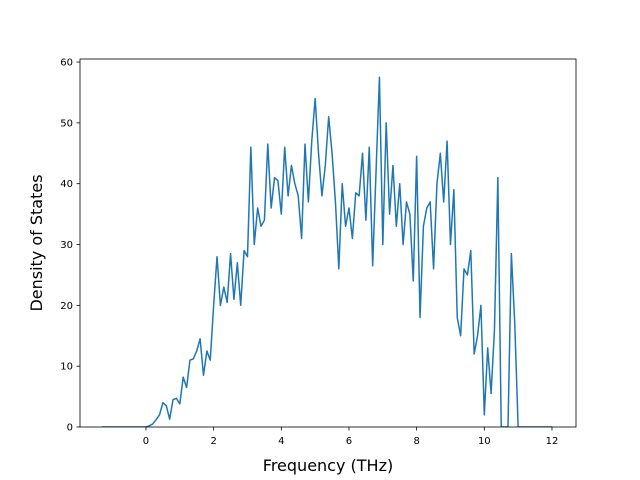  What do you see at coordinates (66, 63) in the screenshot?
I see `y-tick-label: 60` at bounding box center [66, 63].